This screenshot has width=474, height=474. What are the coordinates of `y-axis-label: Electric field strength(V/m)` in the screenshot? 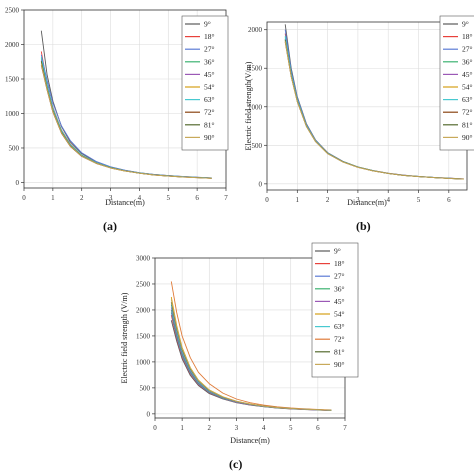 It's located at (248, 105).